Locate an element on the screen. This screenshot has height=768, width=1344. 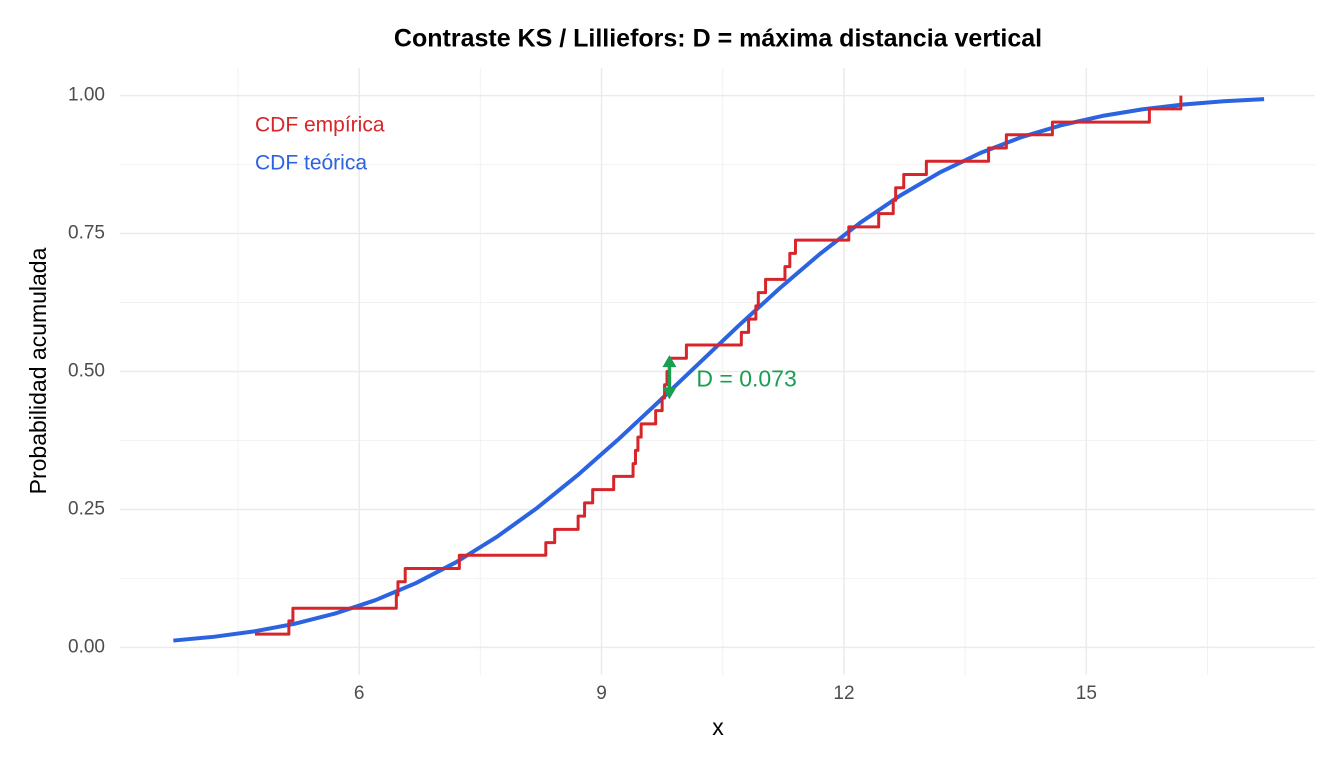
y-axis-label: Probabilidad acumulada is located at coordinates (38, 370).